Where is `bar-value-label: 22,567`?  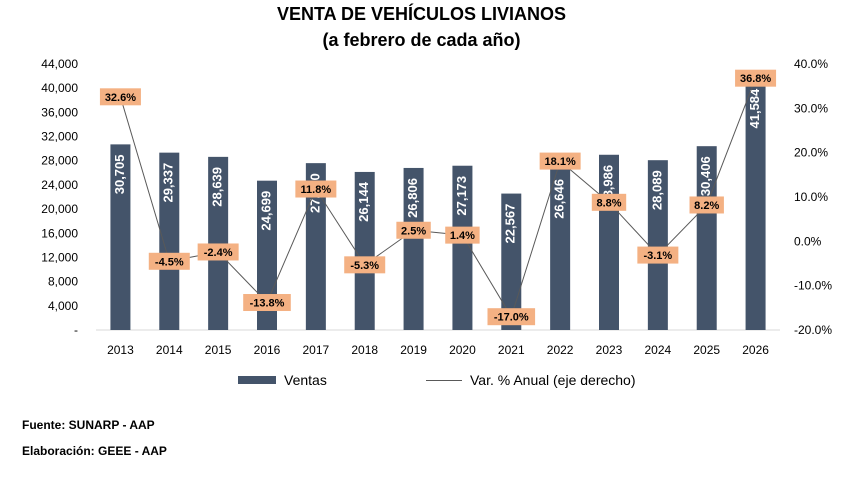
bar-value-label: 22,567 is located at coordinates (510, 224).